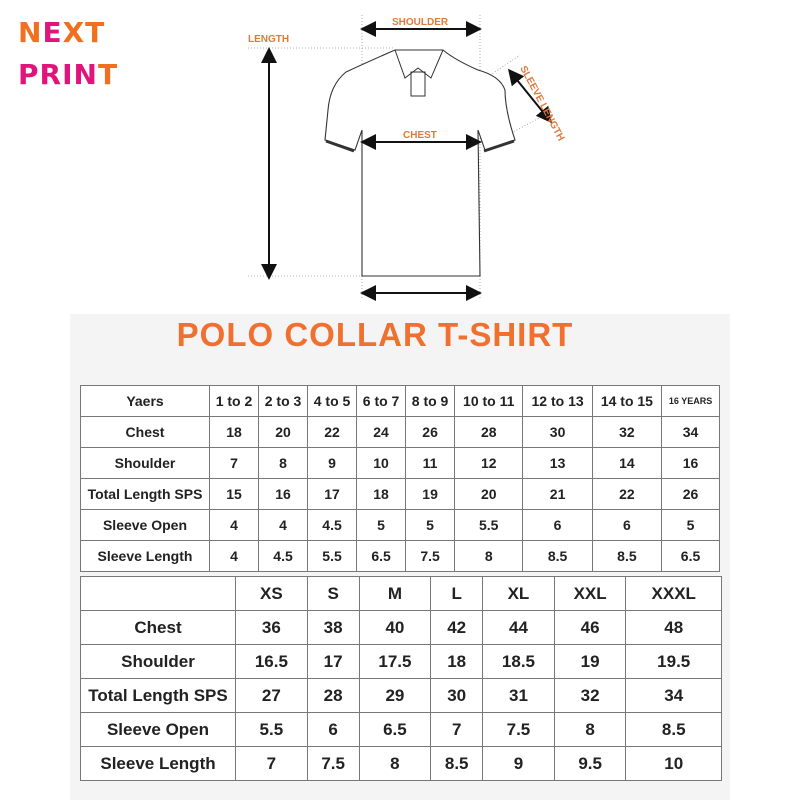  Describe the element at coordinates (673, 593) in the screenshot. I see `column-header: XXXL` at that location.